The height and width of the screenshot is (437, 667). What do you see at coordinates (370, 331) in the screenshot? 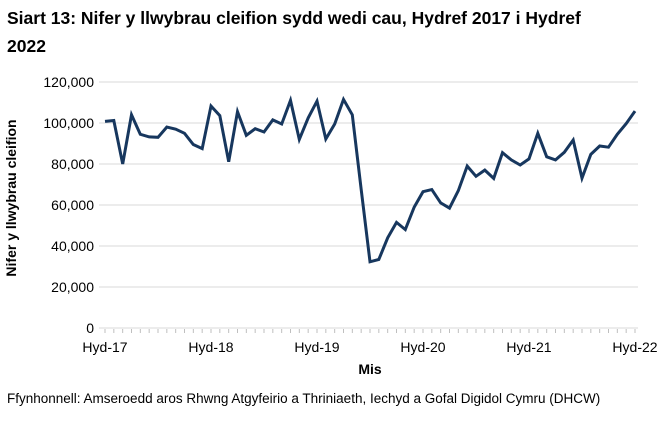
I see `x-axis-month-ticks` at bounding box center [370, 331].